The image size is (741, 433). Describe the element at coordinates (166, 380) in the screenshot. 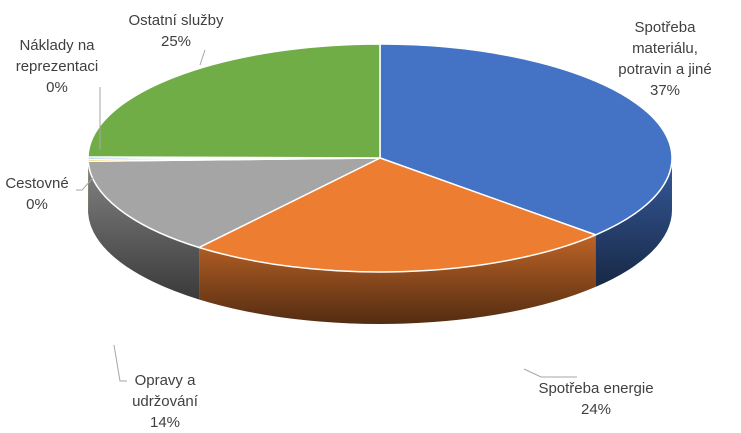

I see `data-label-name: Opravy a` at that location.